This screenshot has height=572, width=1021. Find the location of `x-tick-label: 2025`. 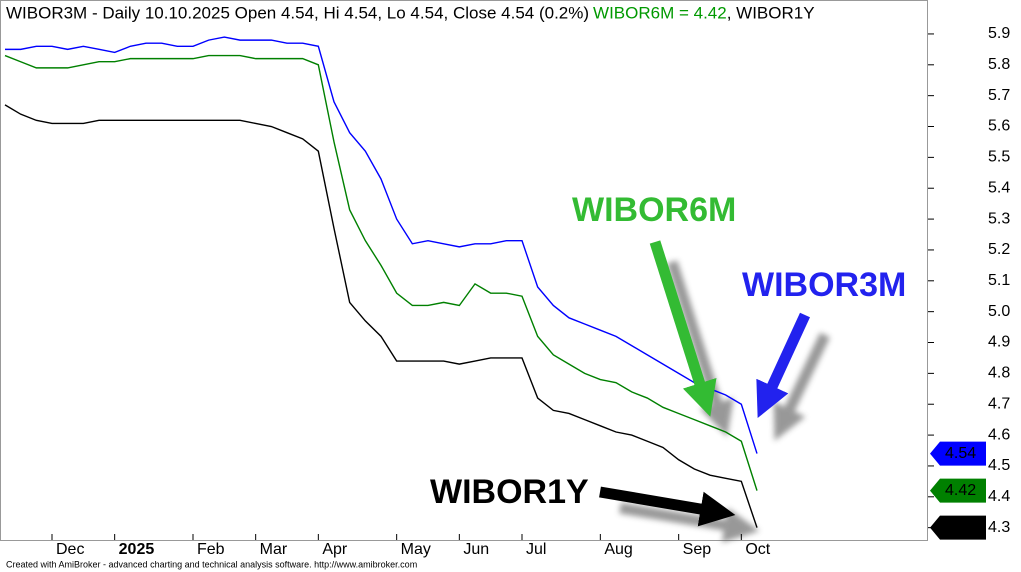

x-tick-label: 2025 is located at coordinates (137, 549).